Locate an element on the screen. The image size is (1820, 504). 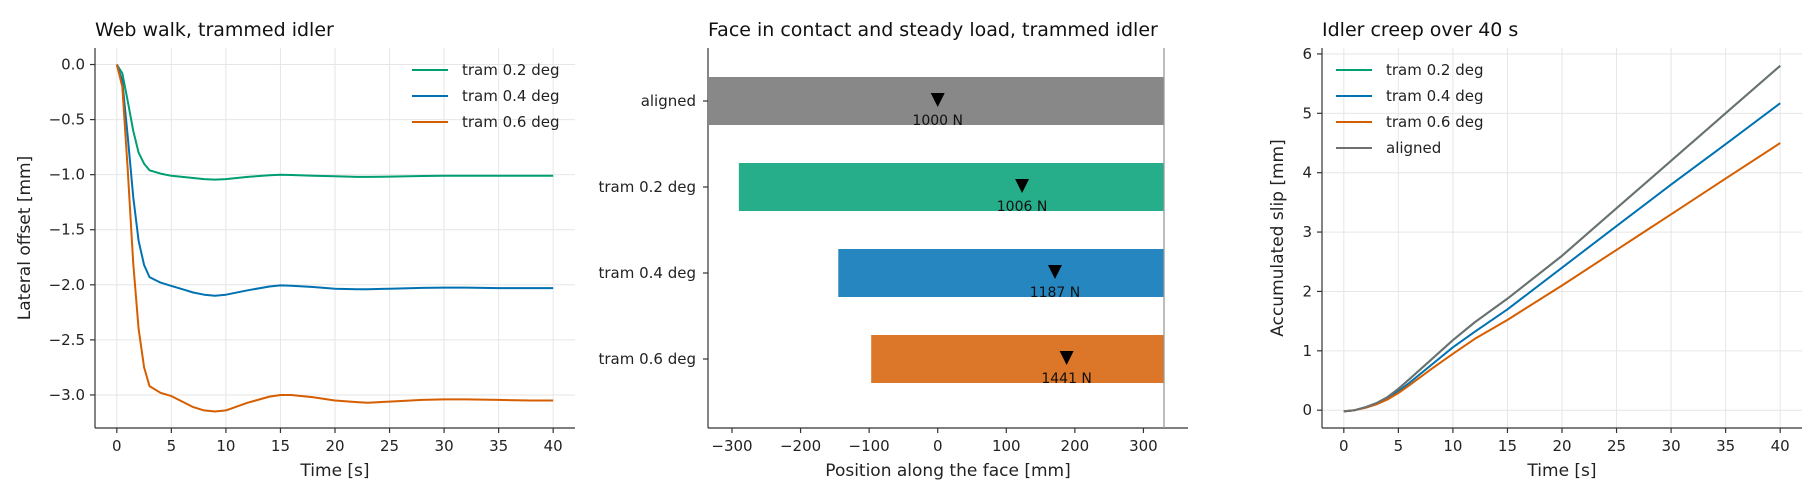
y-tick-label: −1.5 is located at coordinates (67, 230).